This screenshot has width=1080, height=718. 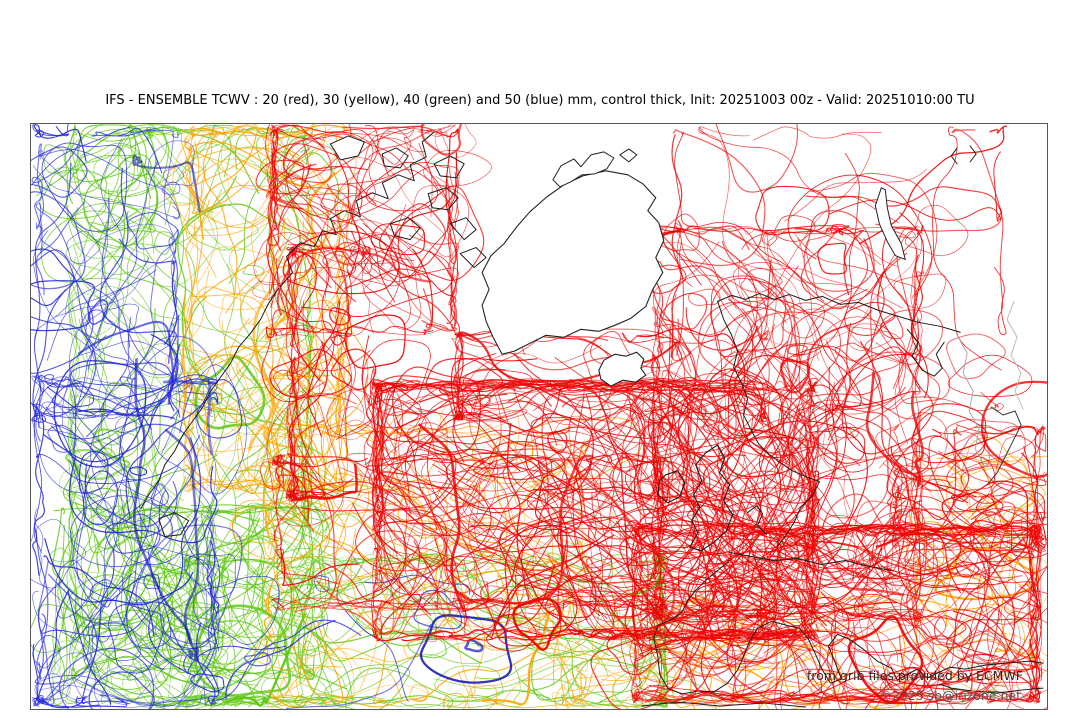 I want to click on coastline-ireland, so click(x=671, y=487).